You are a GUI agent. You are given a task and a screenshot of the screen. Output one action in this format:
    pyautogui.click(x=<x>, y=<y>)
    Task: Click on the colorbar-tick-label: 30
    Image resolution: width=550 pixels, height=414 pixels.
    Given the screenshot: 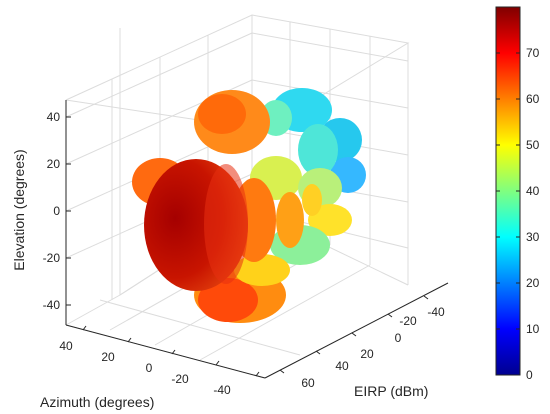 What is the action you would take?
    pyautogui.click(x=533, y=237)
    